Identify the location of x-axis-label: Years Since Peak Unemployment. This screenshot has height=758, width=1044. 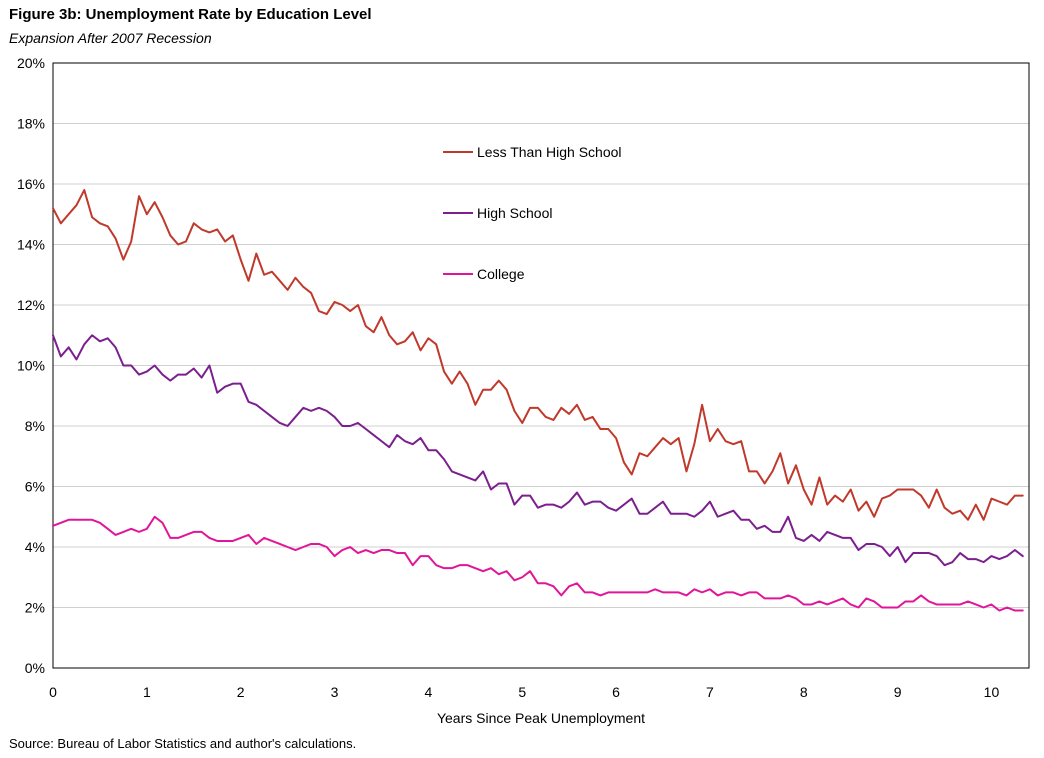
(541, 718).